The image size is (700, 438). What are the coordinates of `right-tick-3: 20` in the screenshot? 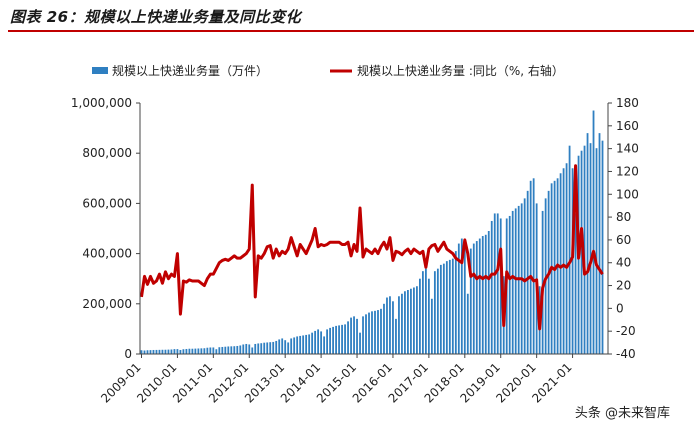 It's located at (623, 286).